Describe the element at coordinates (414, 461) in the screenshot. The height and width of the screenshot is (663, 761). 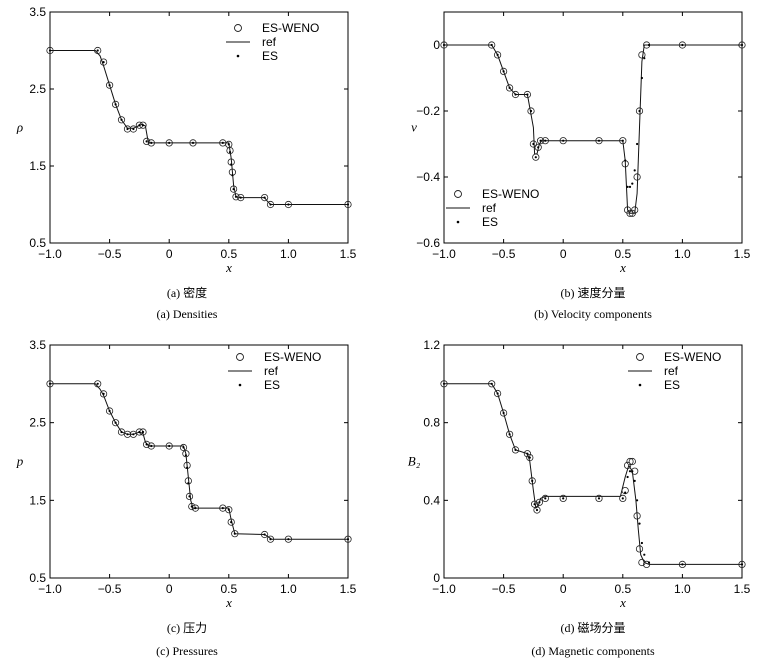
I see `y-axis-label-magnetic: B₂` at that location.